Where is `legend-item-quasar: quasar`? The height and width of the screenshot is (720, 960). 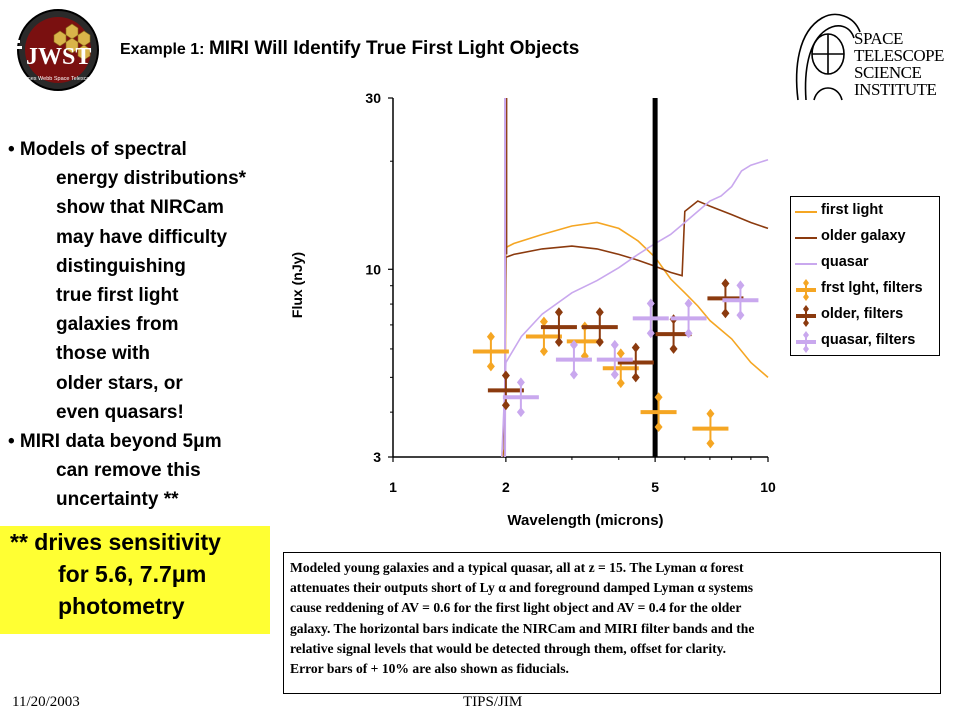 legend-item-quasar: quasar is located at coordinates (865, 264).